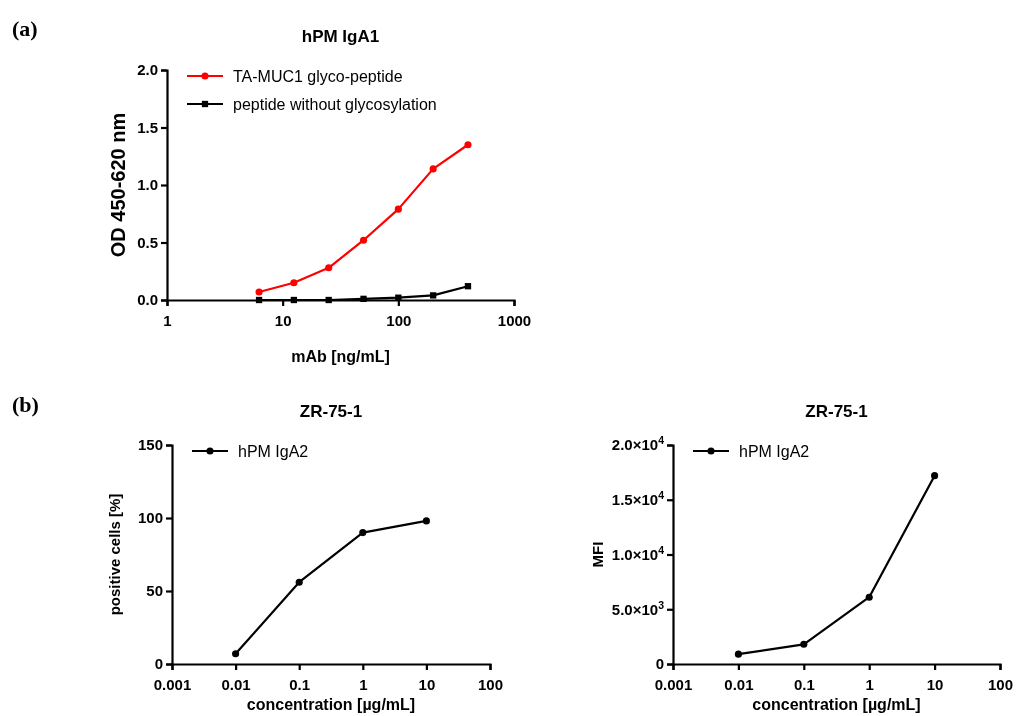 The width and height of the screenshot is (1016, 716). Describe the element at coordinates (638, 608) in the screenshot. I see `y-tick-label: 5.0×10$^{3}$` at that location.